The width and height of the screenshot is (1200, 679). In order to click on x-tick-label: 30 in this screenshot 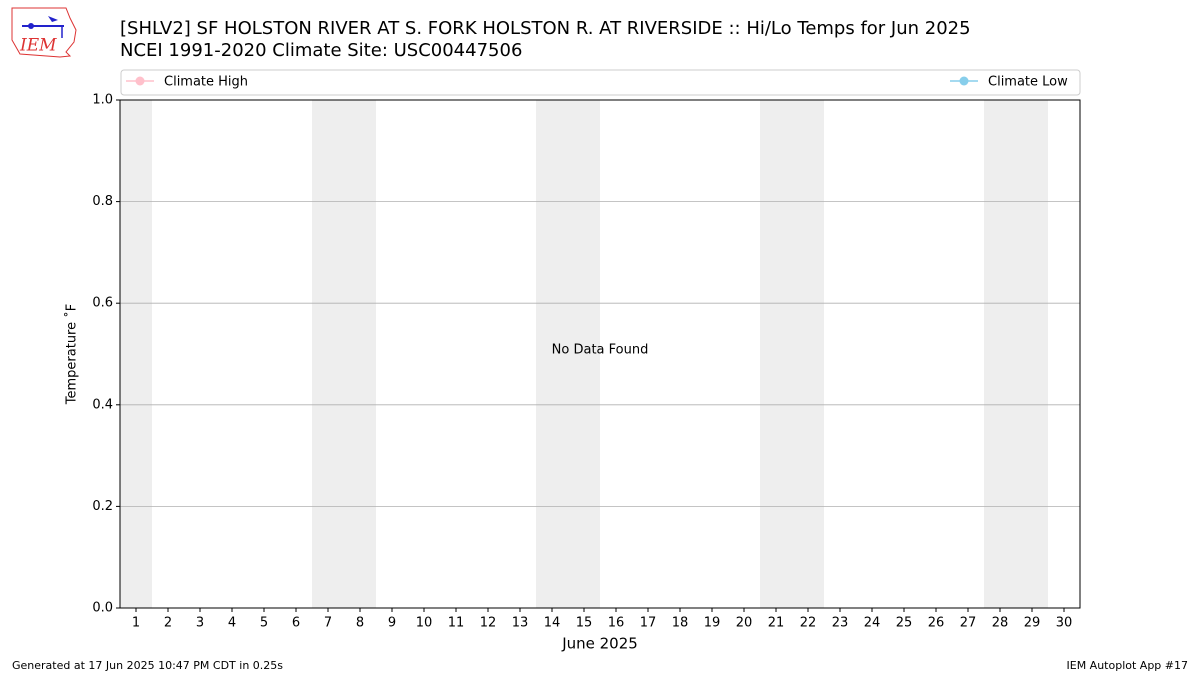, I will do `click(1064, 623)`.